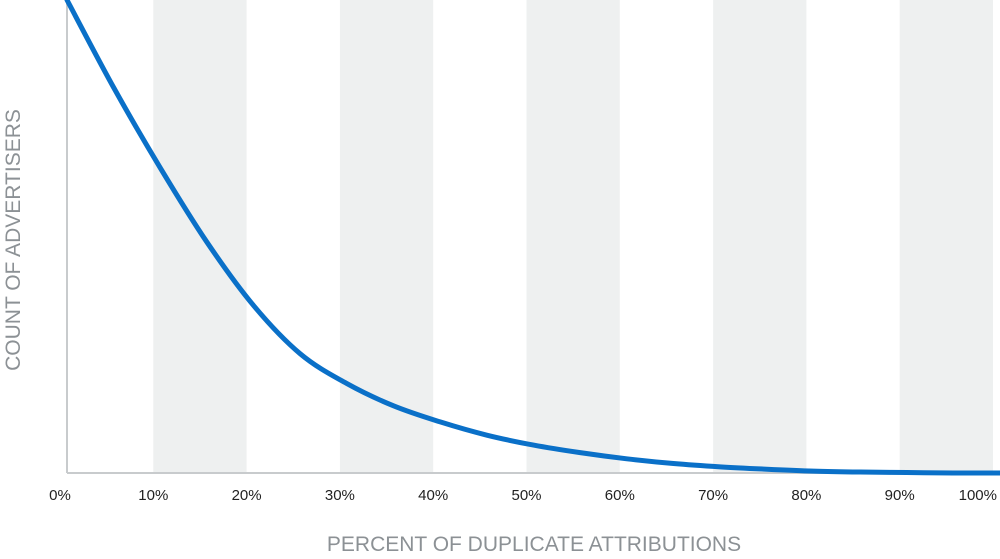 The height and width of the screenshot is (559, 1000). What do you see at coordinates (526, 495) in the screenshot?
I see `x-tick-label: 50%` at bounding box center [526, 495].